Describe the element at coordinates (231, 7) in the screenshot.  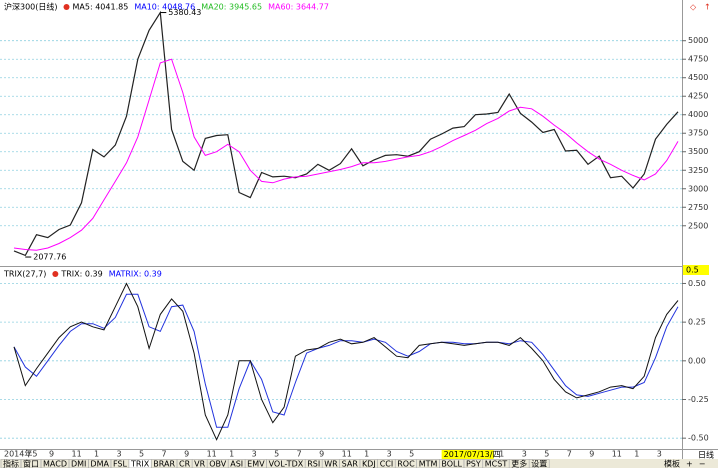
I see `legend-item: MA20: 3945.65` at that location.